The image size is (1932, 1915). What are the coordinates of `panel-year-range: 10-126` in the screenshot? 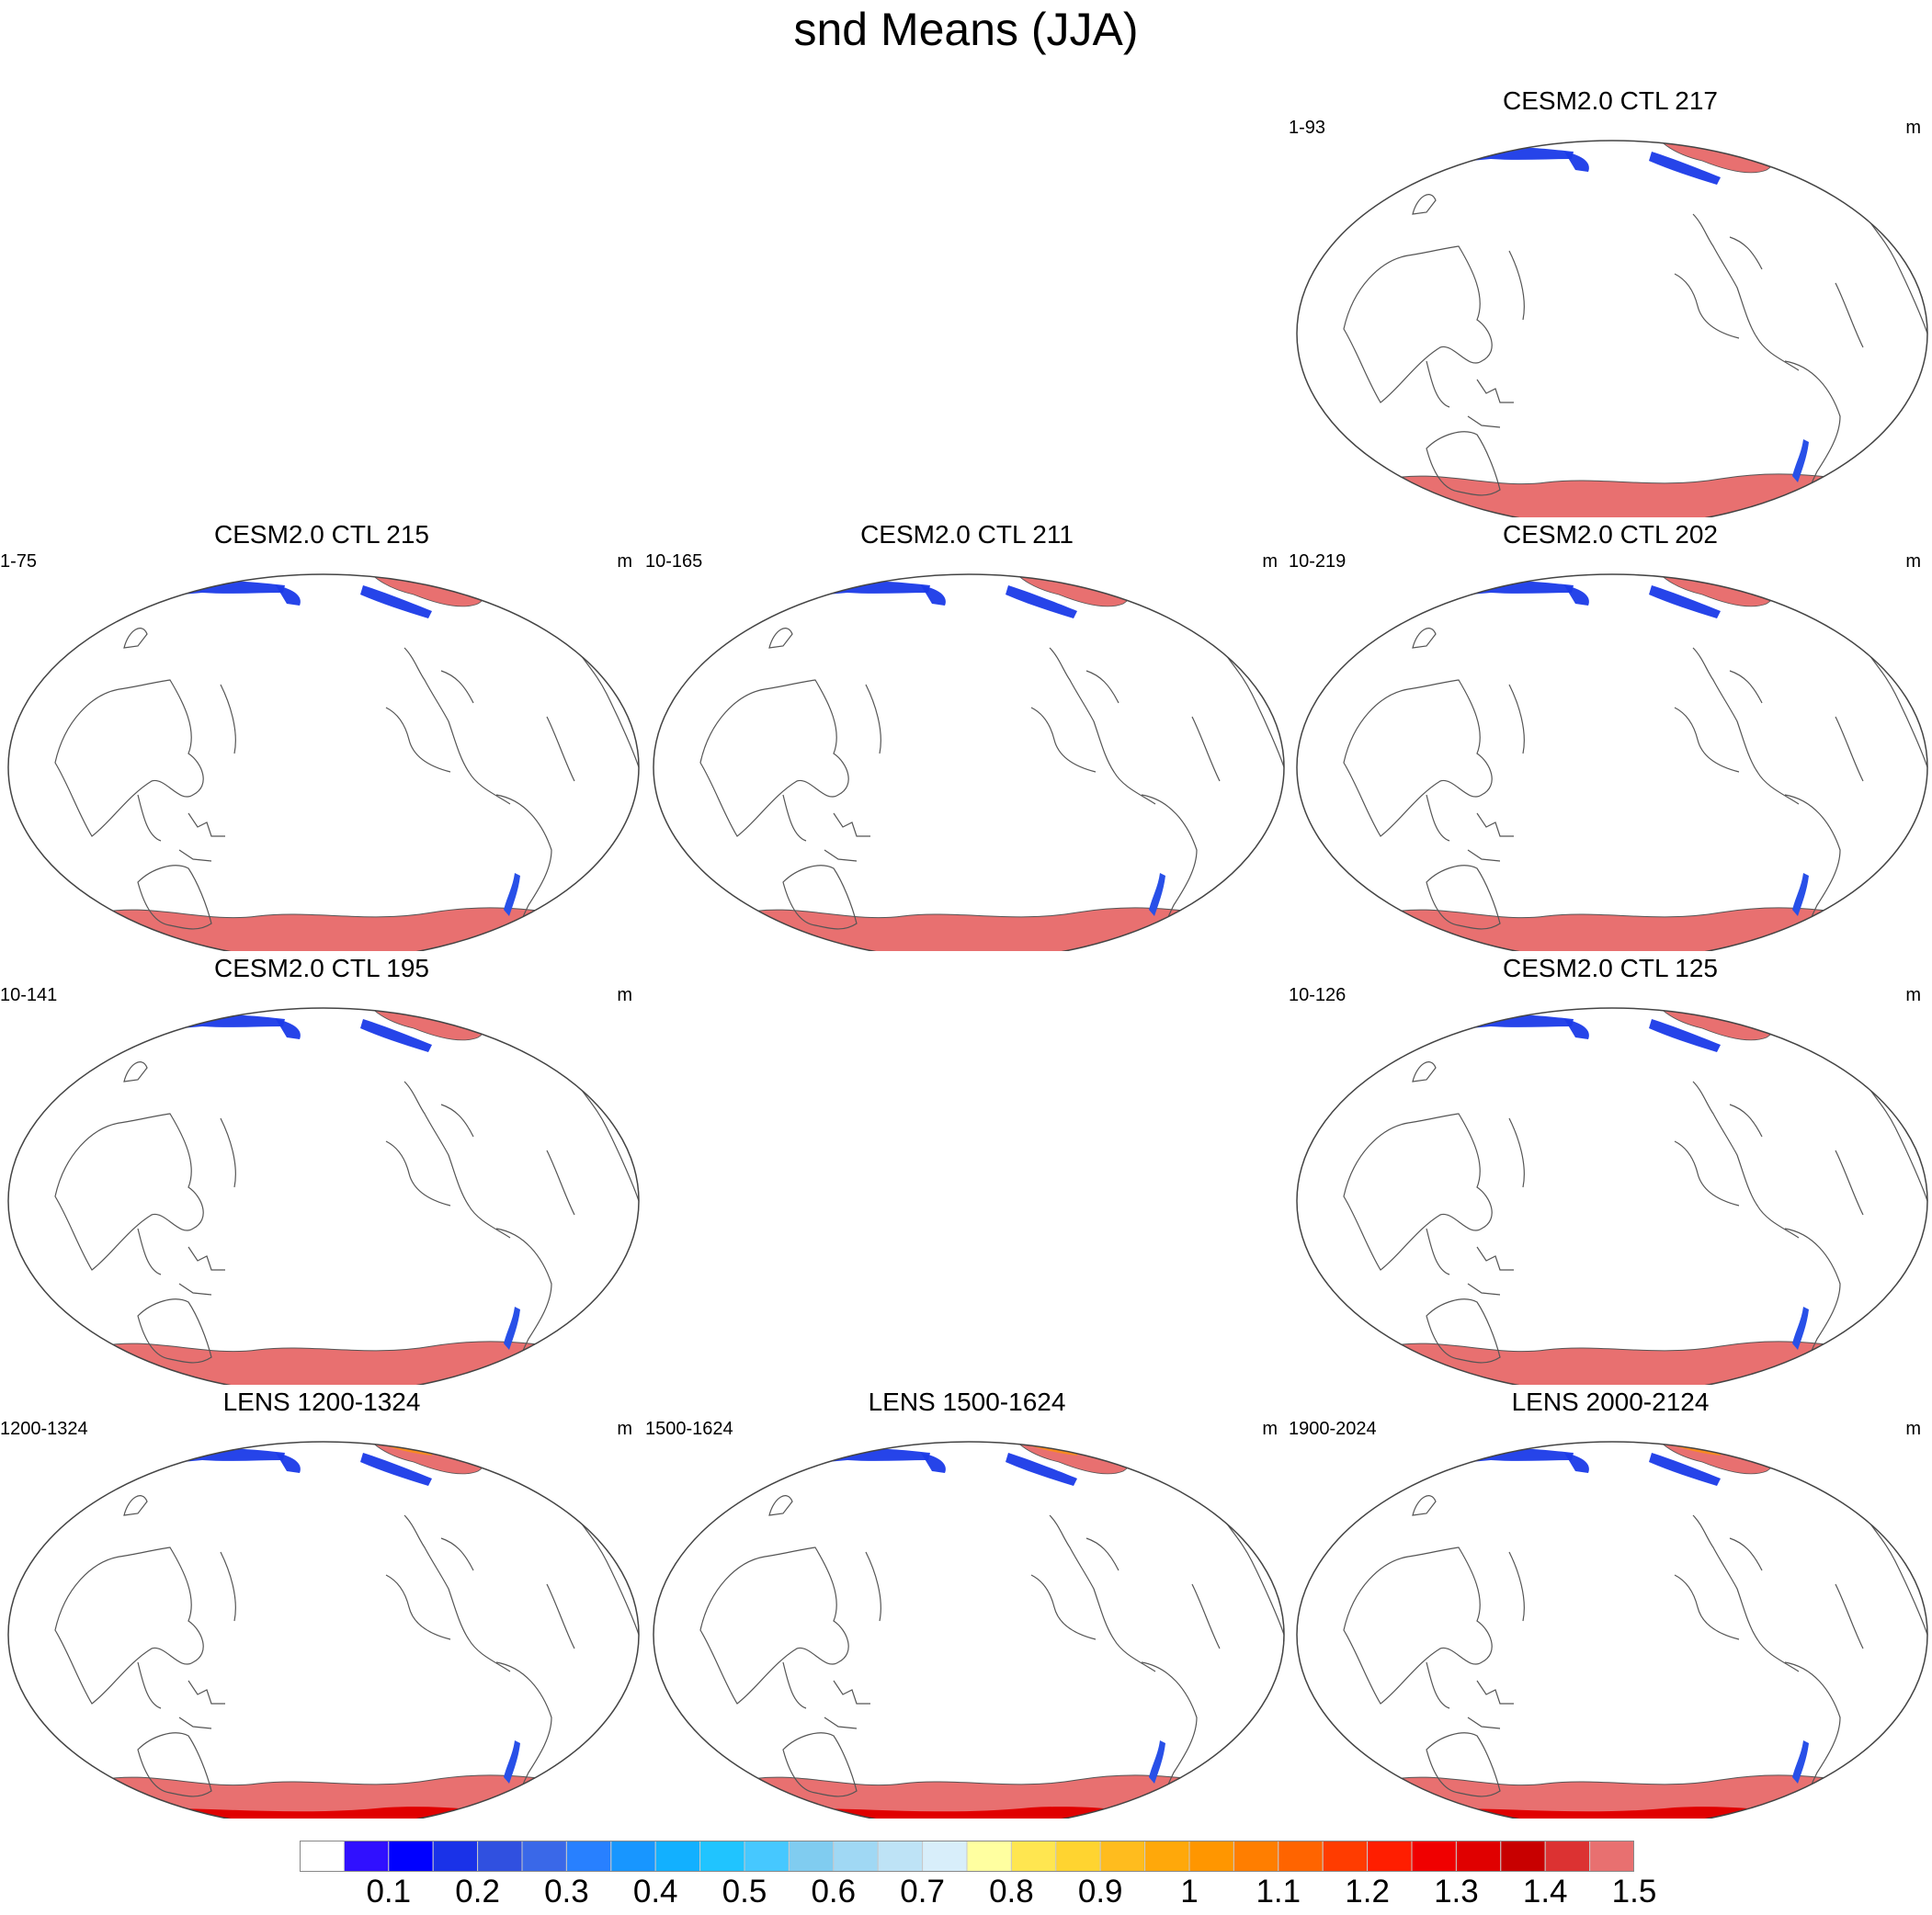 It's located at (1318, 995).